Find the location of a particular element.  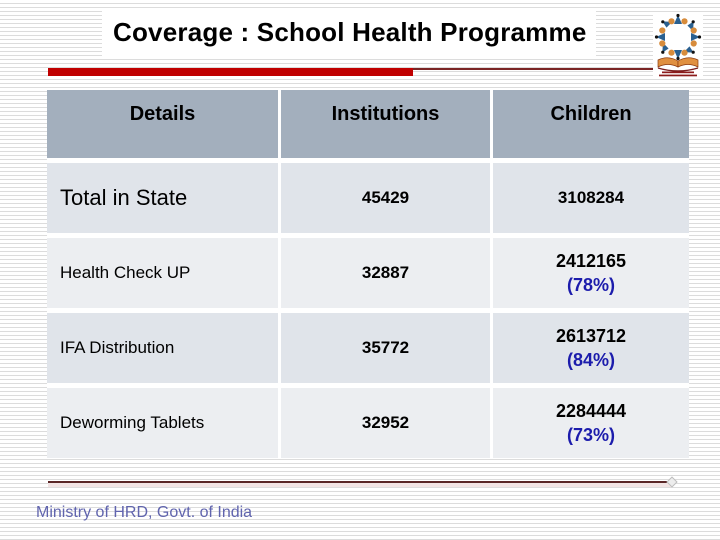

row-health-check-details: Health Check UP is located at coordinates (162, 273).